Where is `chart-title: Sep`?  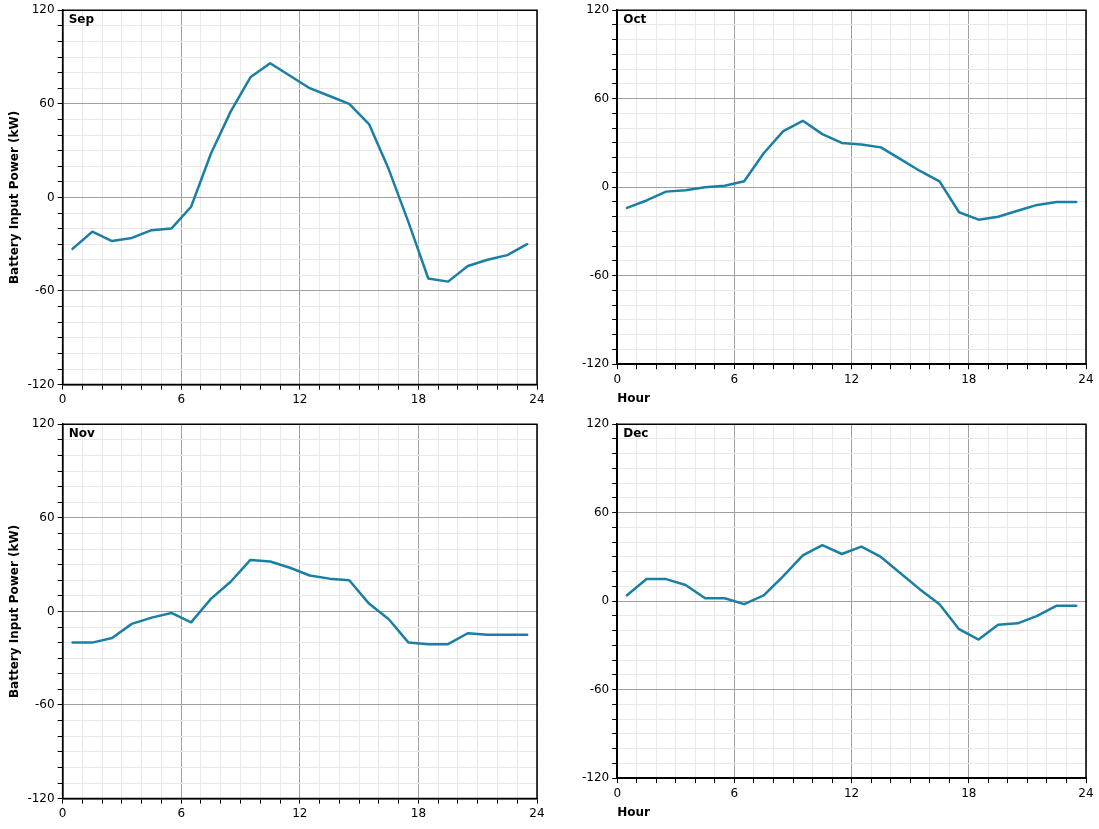 chart-title: Sep is located at coordinates (81, 19).